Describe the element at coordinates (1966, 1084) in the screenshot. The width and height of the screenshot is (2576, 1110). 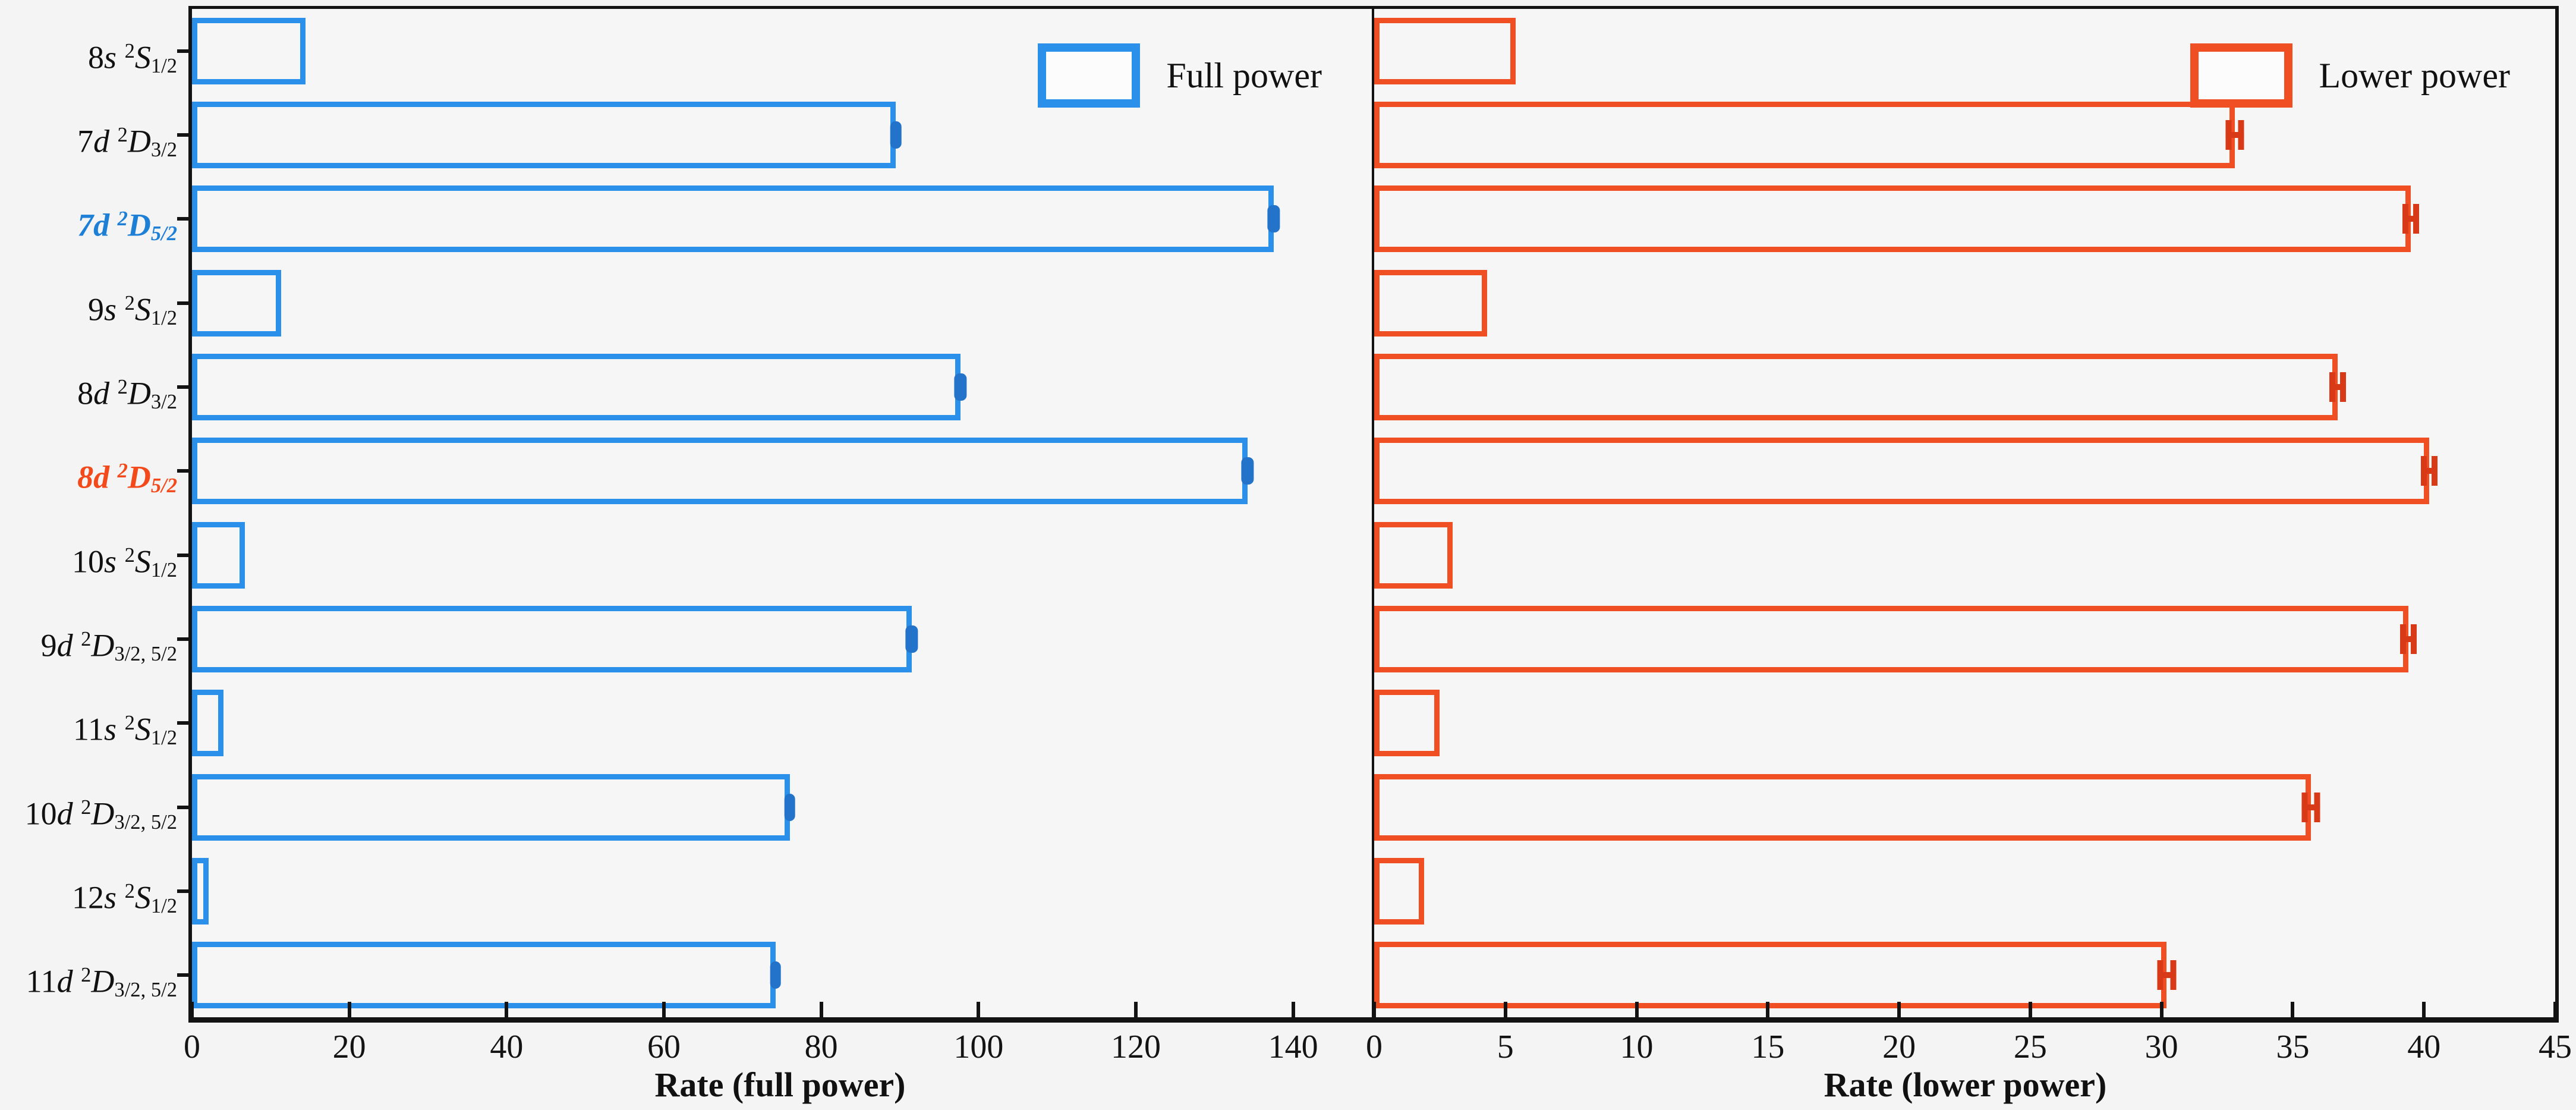
I see `x-axis-label-lower-power: Rate (lower power)` at that location.